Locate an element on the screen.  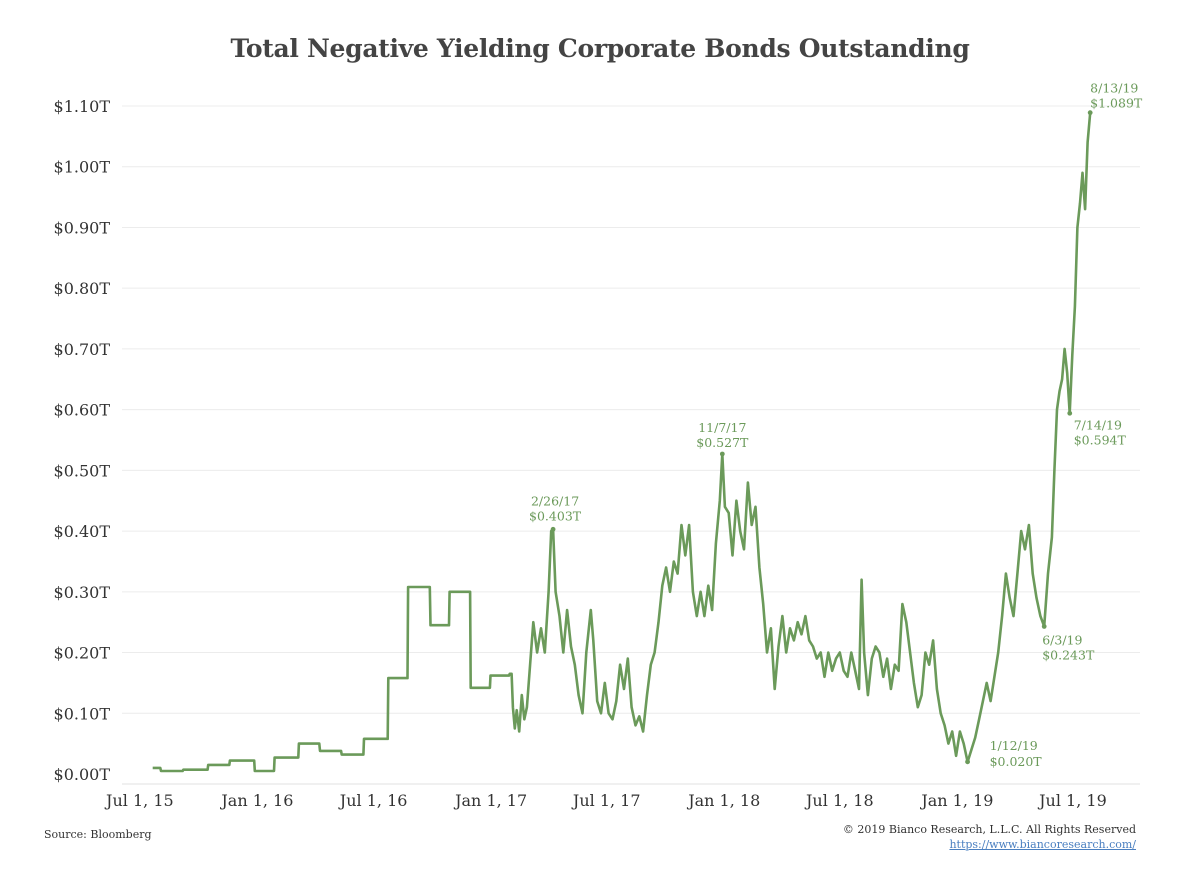
x-tick-label: Jan 1, 16 is located at coordinates (256, 800).